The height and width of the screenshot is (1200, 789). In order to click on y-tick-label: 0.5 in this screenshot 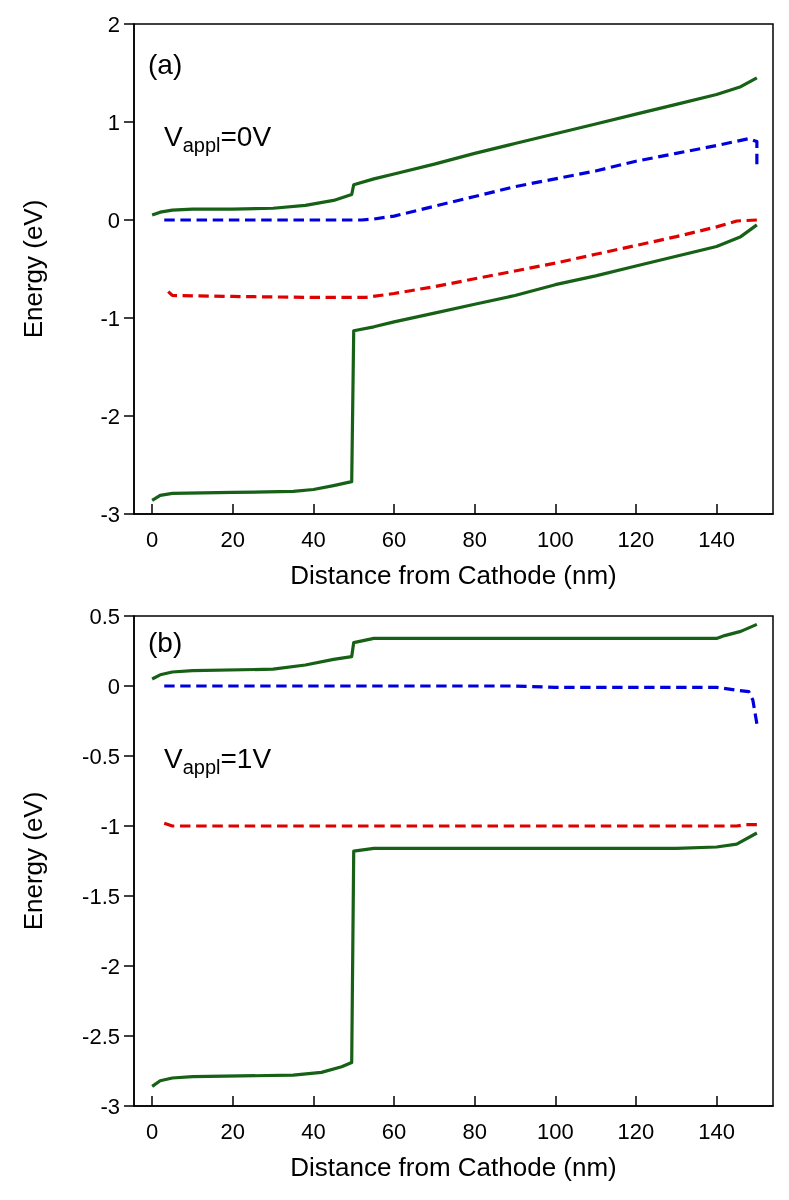, I will do `click(104, 616)`.